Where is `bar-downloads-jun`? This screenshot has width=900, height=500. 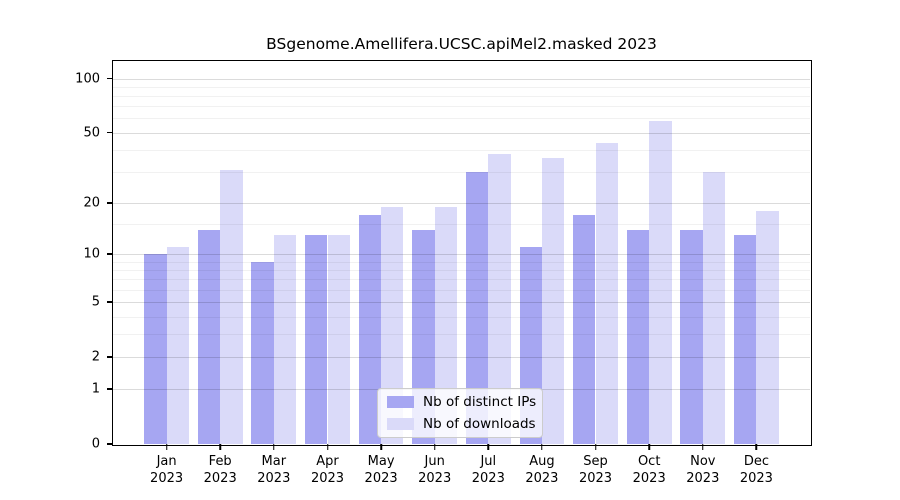
bar-downloads-jun is located at coordinates (446, 325).